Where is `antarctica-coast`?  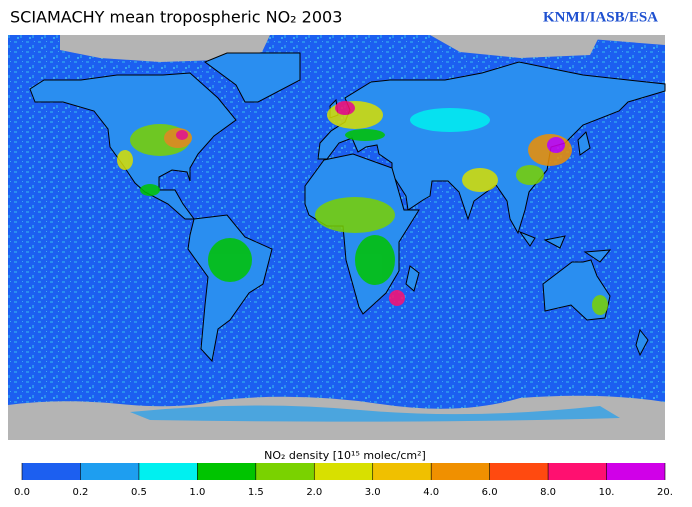 antarctica-coast is located at coordinates (375, 413).